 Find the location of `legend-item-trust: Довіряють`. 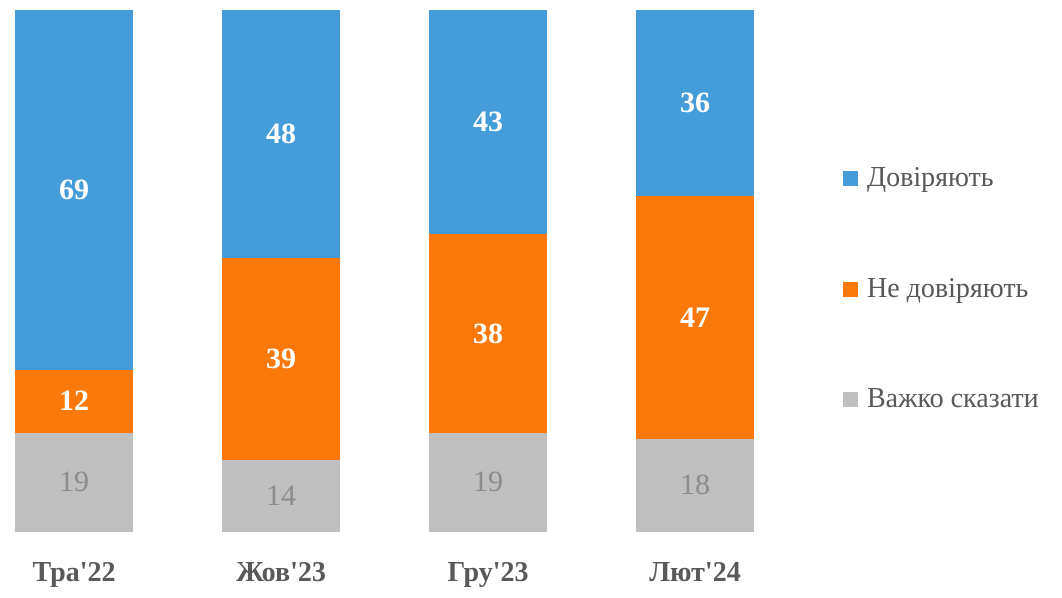

legend-item-trust: Довіряють is located at coordinates (918, 178).